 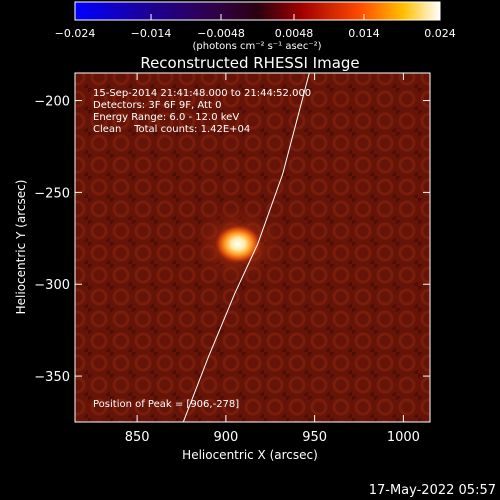 I want to click on annotation-time: 15-Sep-2014 21:41:48.000 to 21:44:52.000, so click(x=202, y=93).